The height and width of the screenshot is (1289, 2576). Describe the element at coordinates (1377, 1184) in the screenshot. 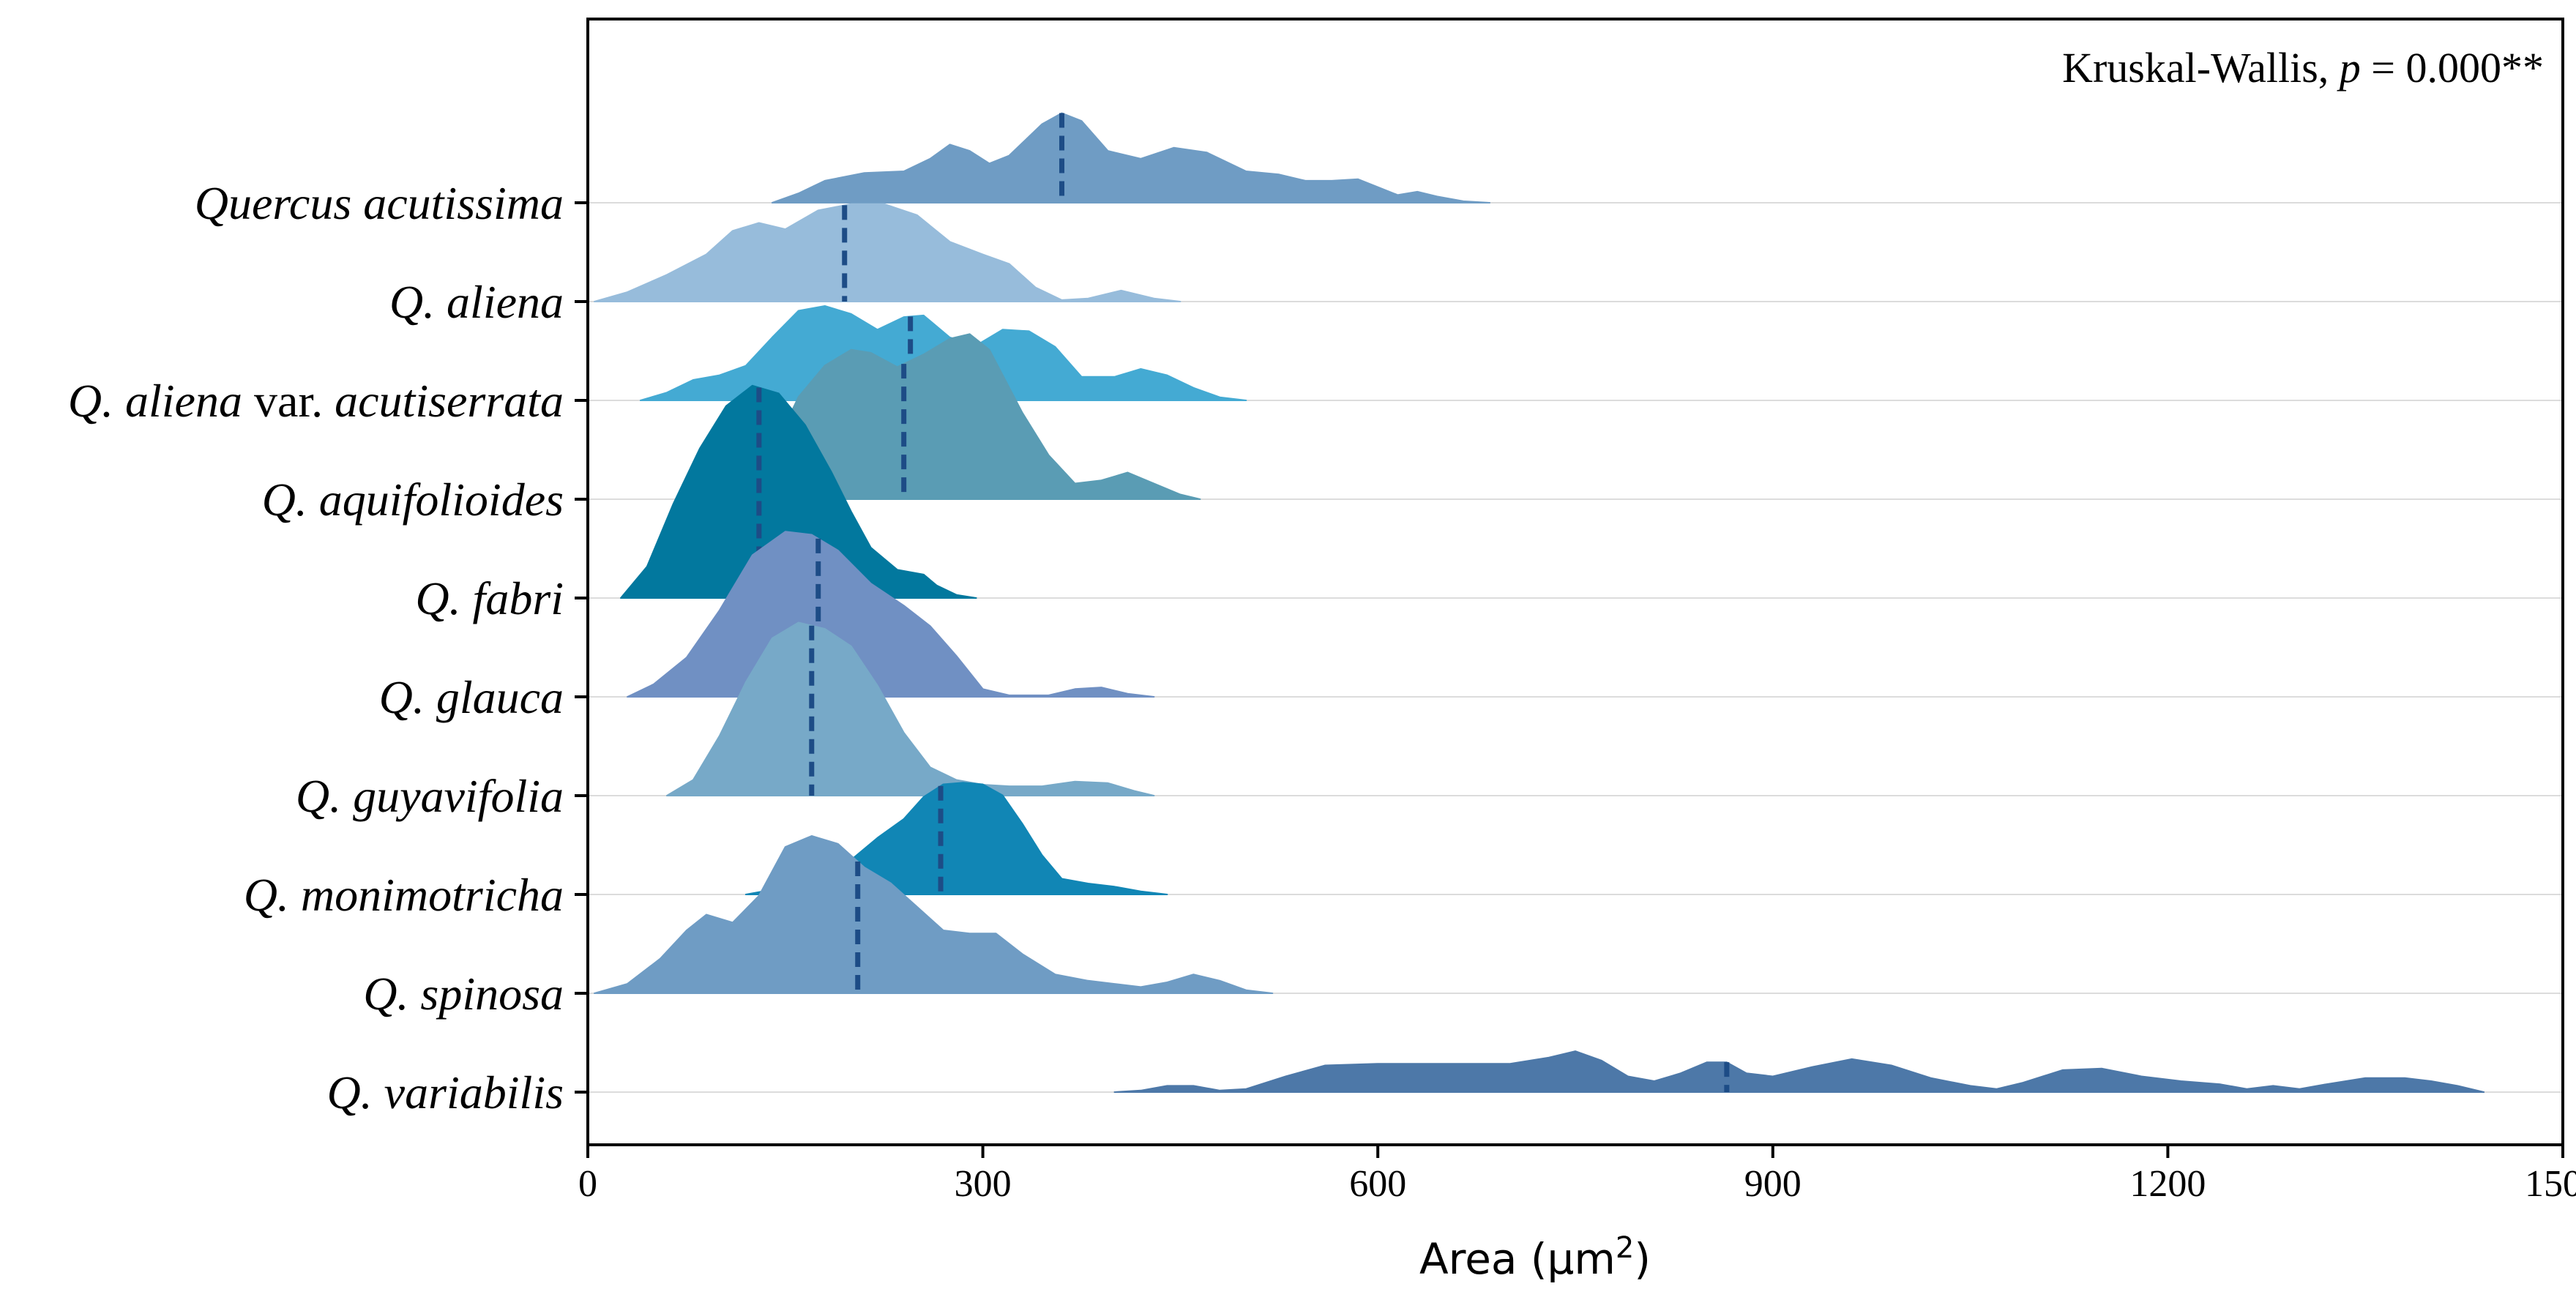

I see `x-tick-label-2: 600` at that location.